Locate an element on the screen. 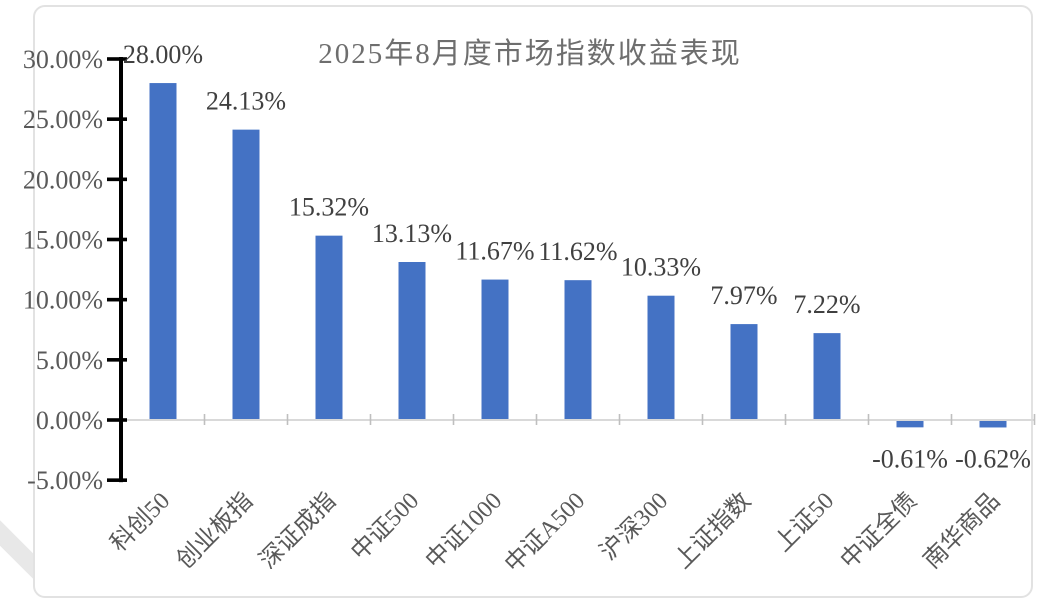  y-tick-label: 30.00% is located at coordinates (63, 59).